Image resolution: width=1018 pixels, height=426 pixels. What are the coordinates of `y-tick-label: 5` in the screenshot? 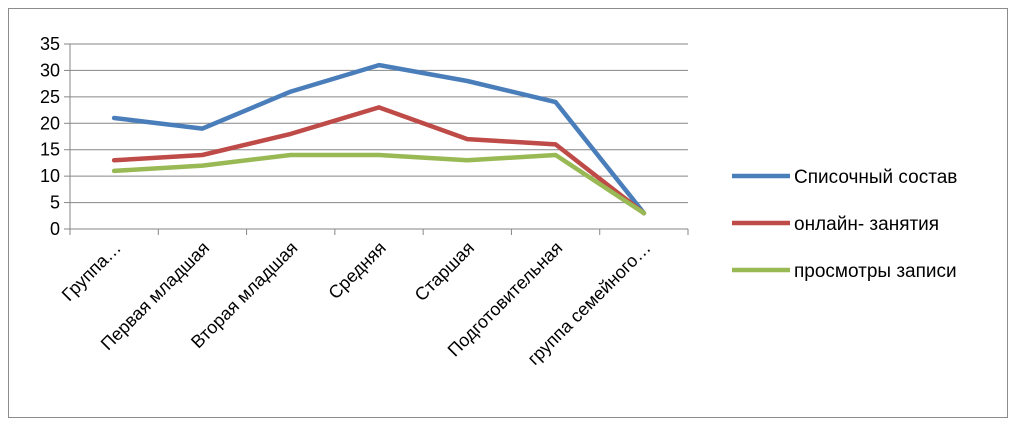 It's located at (55, 203).